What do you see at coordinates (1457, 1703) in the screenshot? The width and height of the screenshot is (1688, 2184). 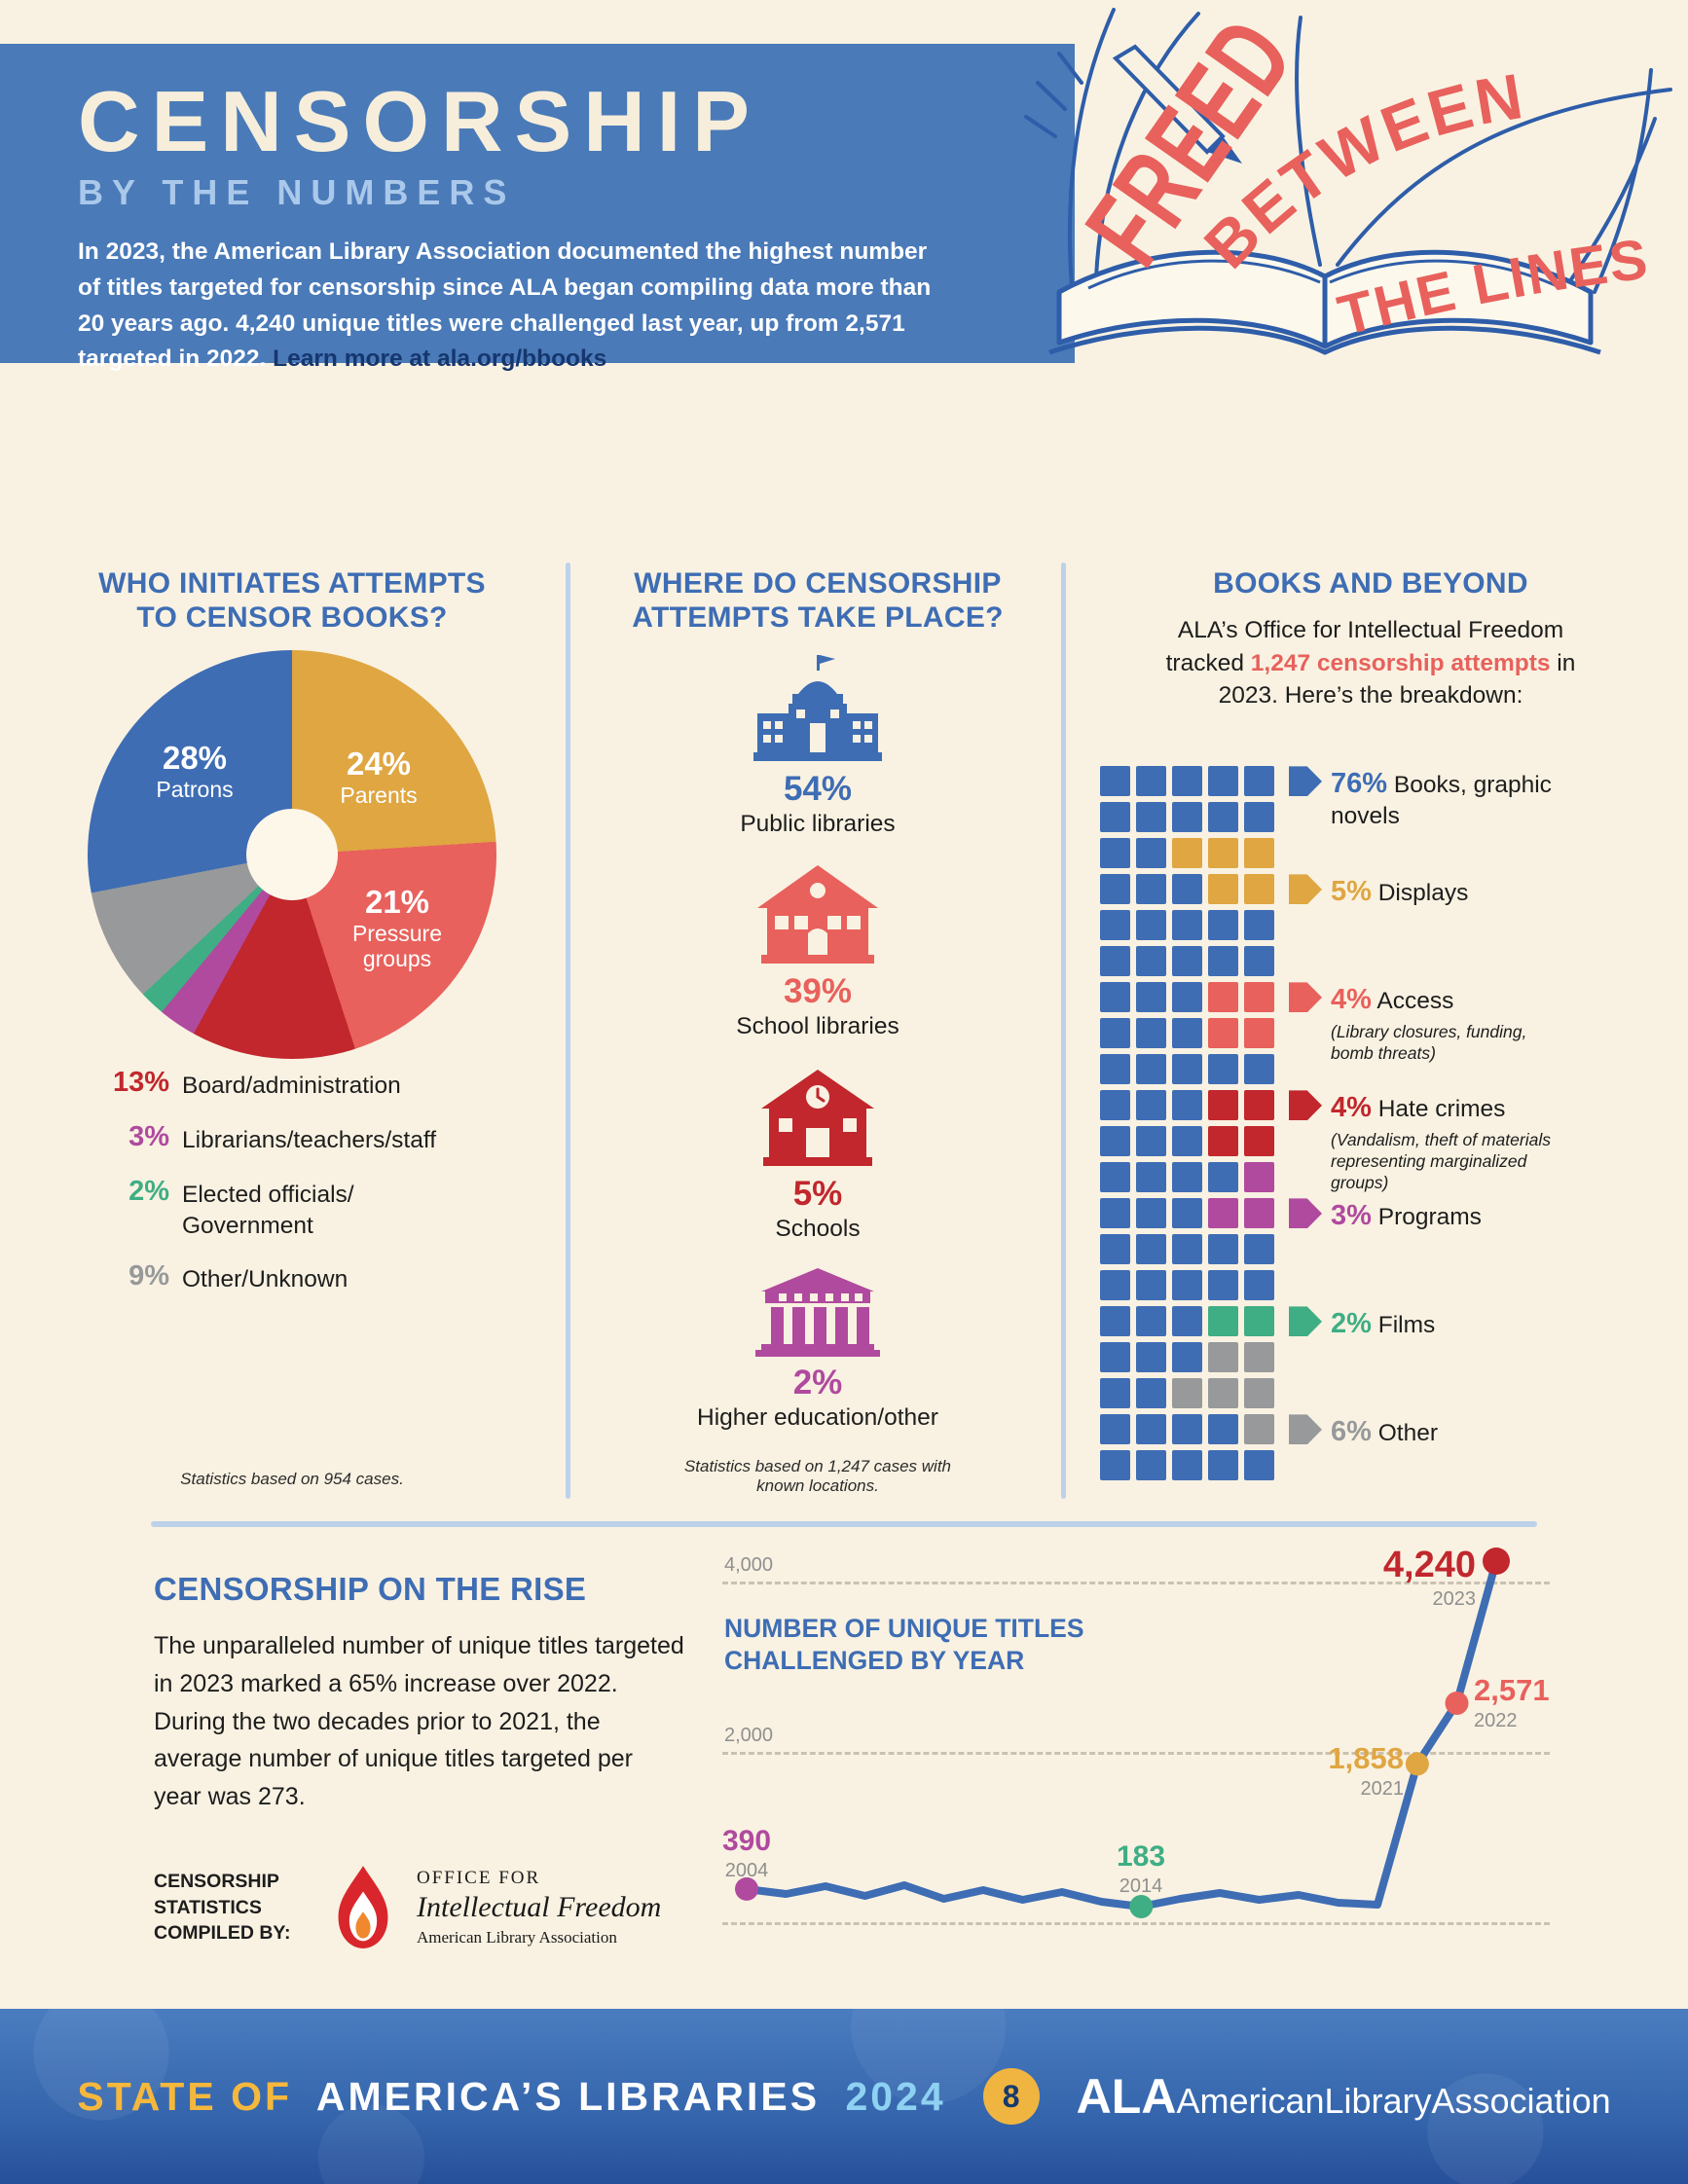 I see `trend-point` at bounding box center [1457, 1703].